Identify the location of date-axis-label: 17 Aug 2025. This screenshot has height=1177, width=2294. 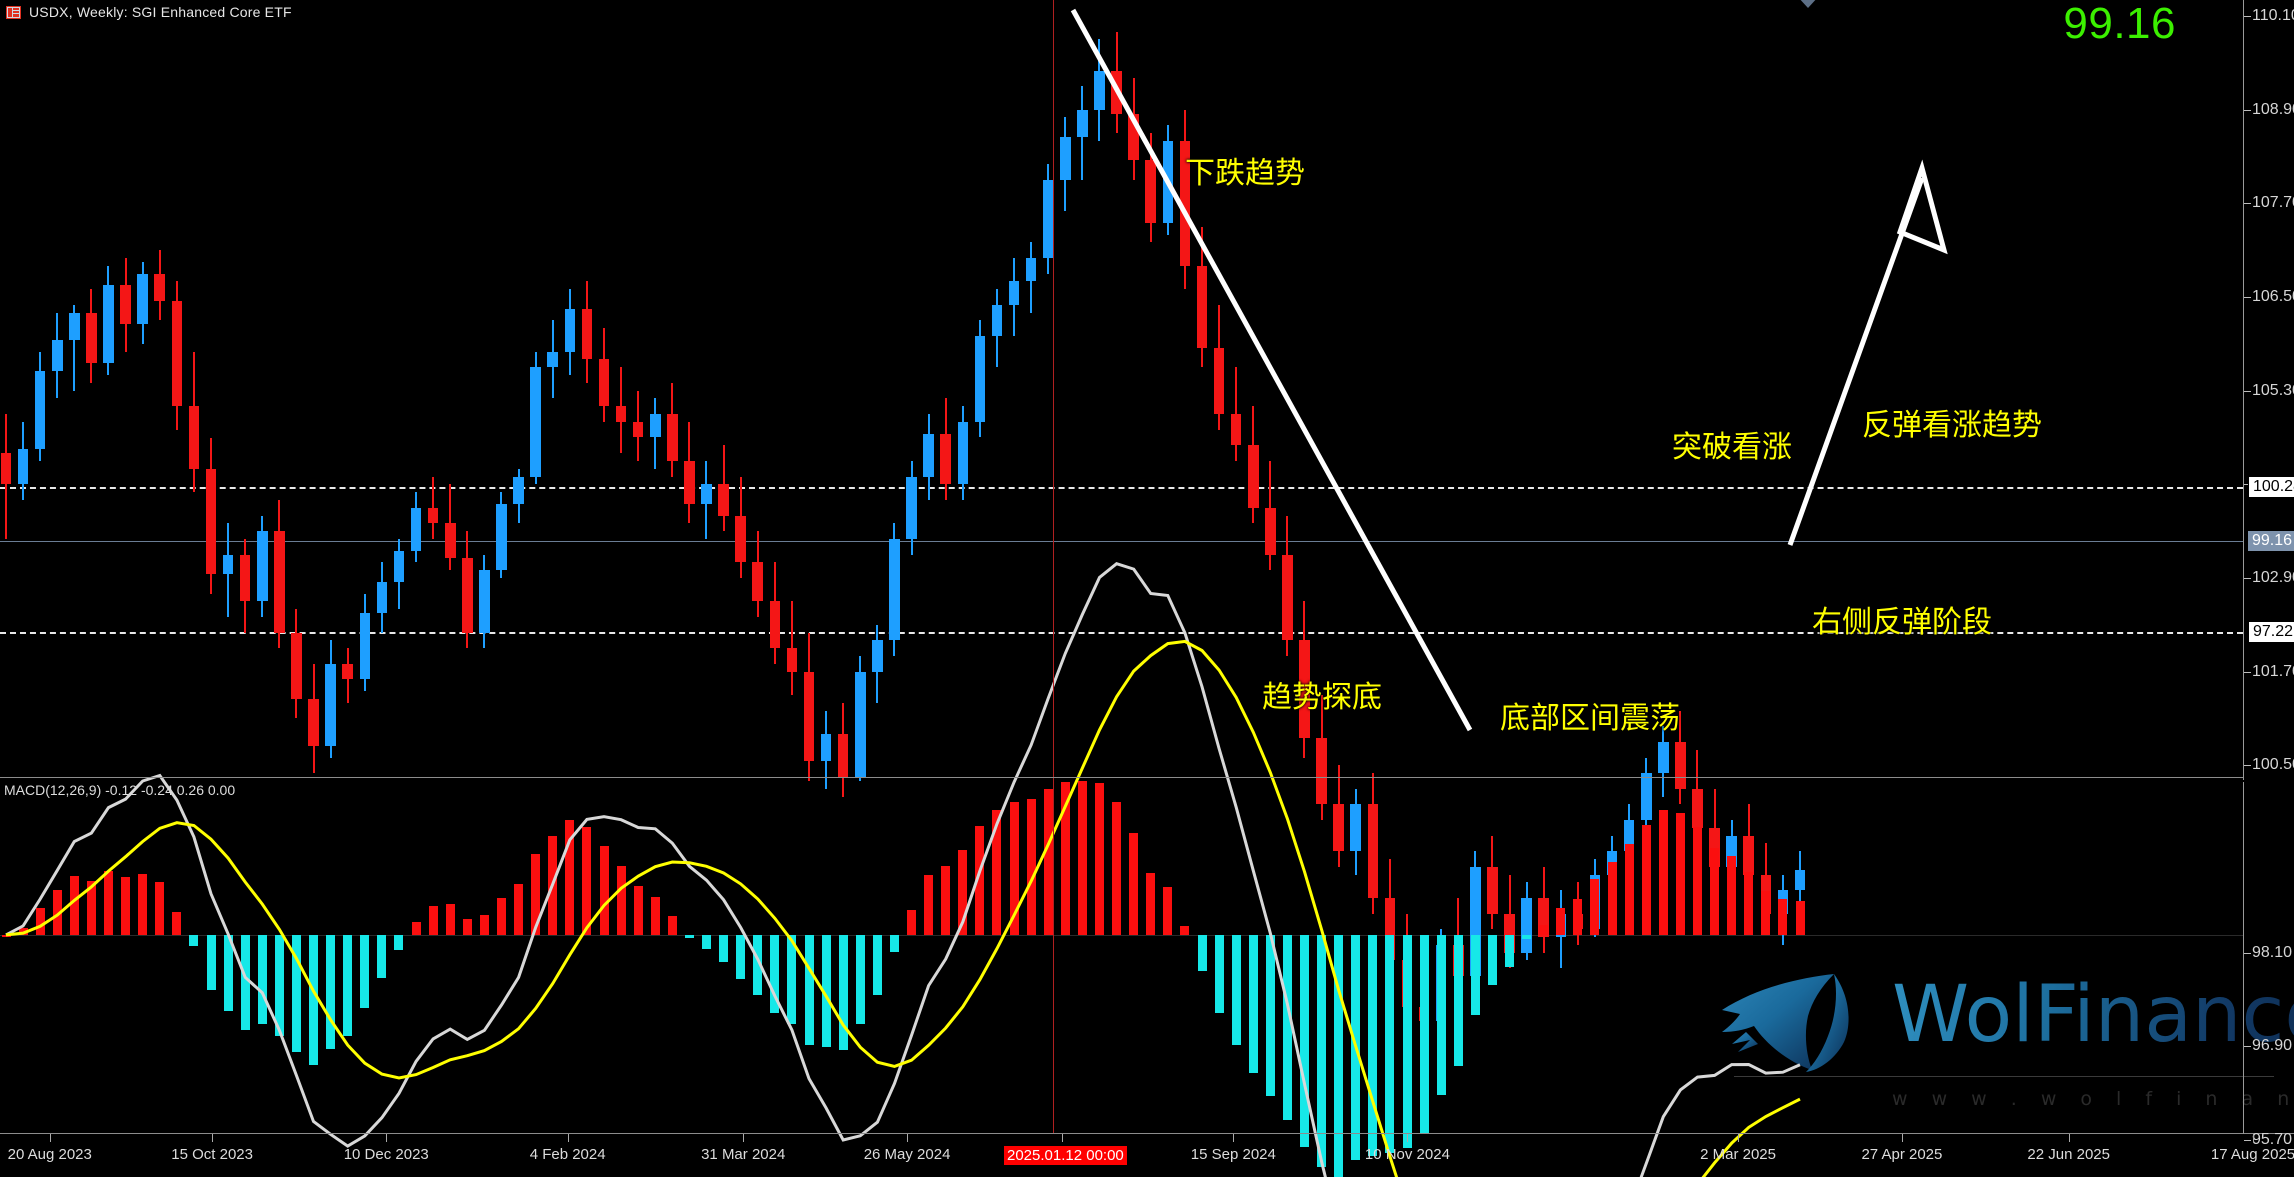
(2252, 1154).